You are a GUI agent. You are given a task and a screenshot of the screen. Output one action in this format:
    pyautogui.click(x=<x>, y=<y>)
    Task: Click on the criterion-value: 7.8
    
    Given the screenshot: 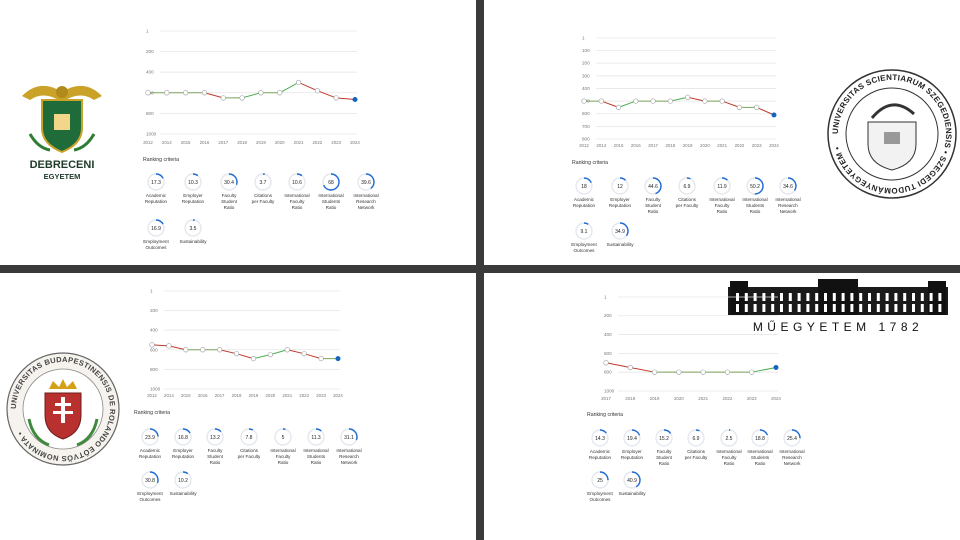 What is the action you would take?
    pyautogui.click(x=249, y=438)
    